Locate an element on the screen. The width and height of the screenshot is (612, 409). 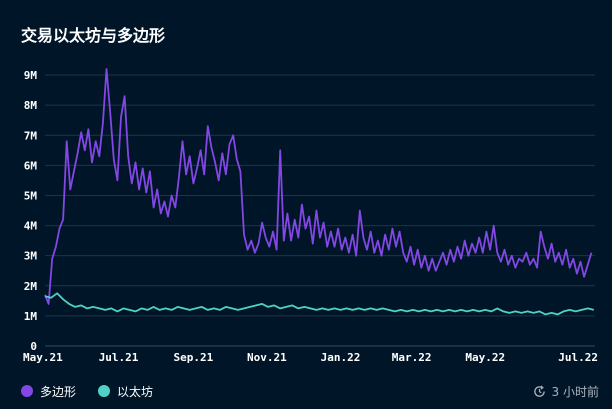
legend-swatch-polygon is located at coordinates (27, 391).